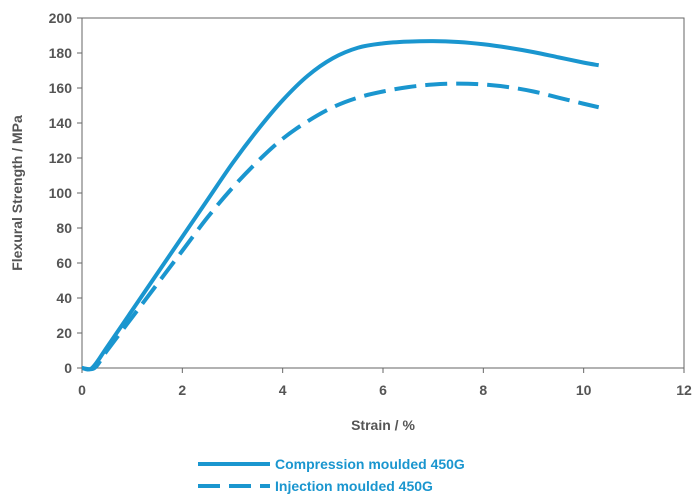 This screenshot has height=502, width=692. What do you see at coordinates (354, 486) in the screenshot?
I see `legend-label-1: Injection moulded 450G` at bounding box center [354, 486].